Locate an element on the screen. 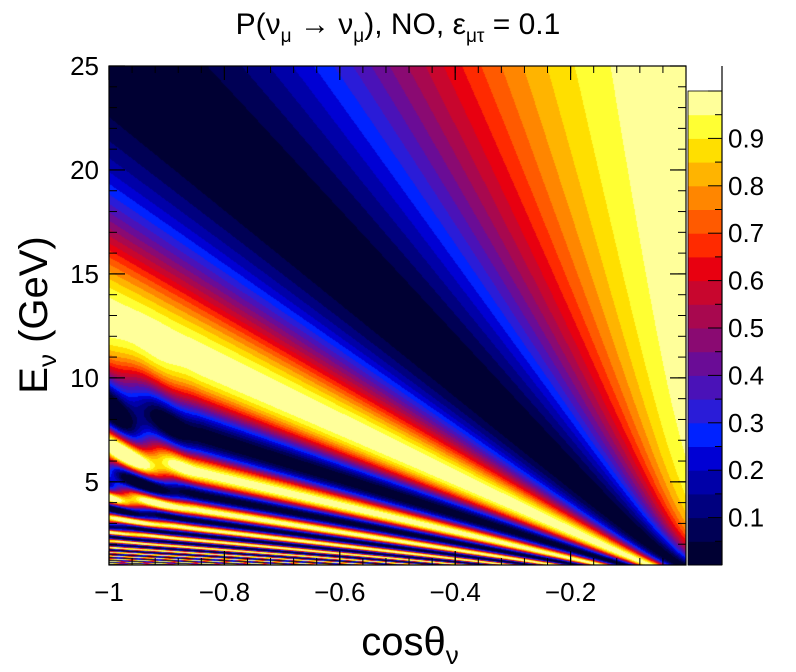  title-nu1: ν is located at coordinates (273, 24).